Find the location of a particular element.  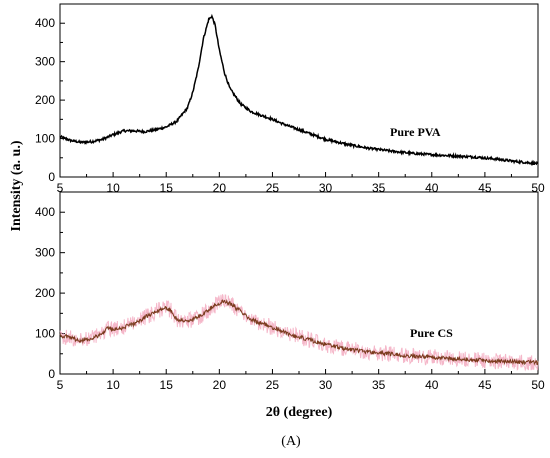

figure-caption: (A) is located at coordinates (291, 441).